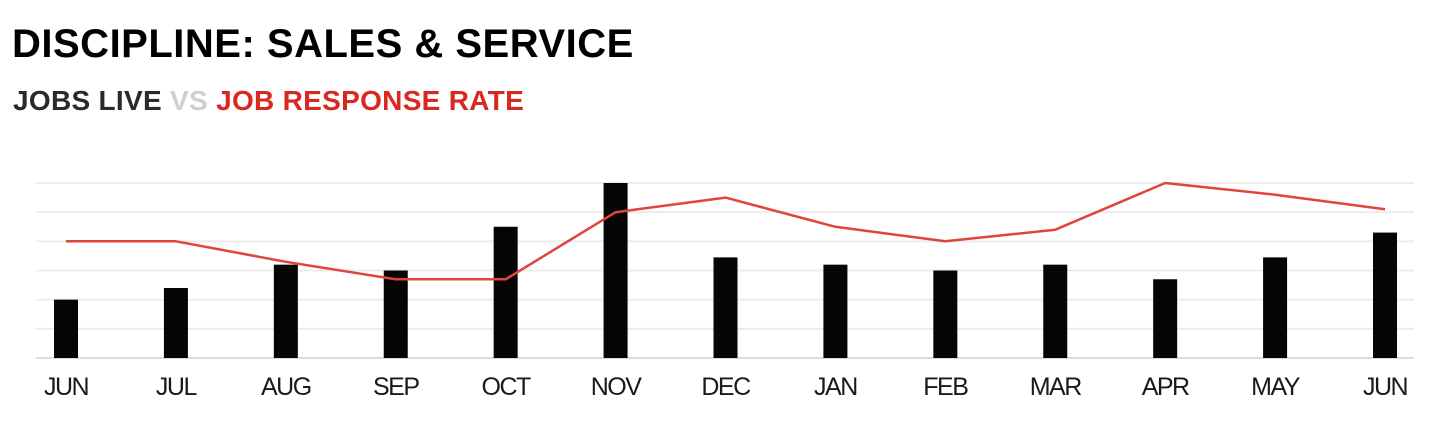  I want to click on subtitle-vs: VS, so click(189, 100).